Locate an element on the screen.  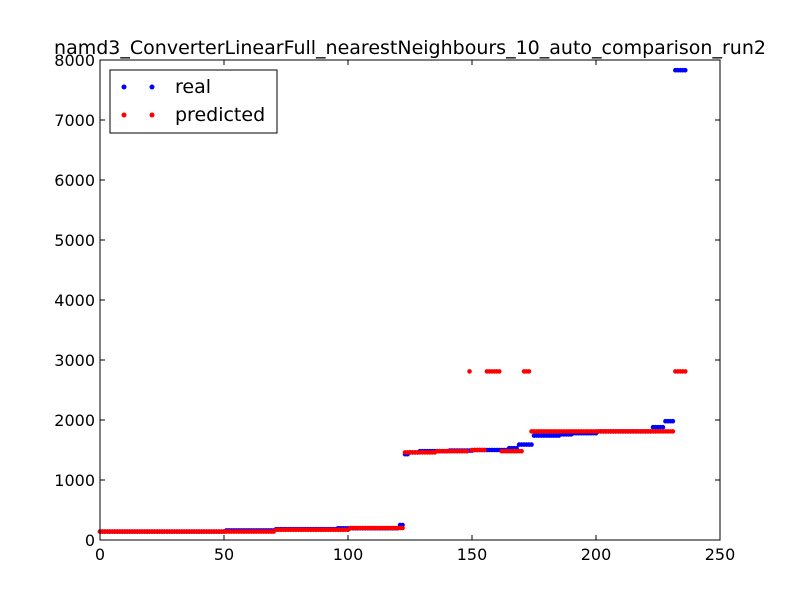
legend-box is located at coordinates (193, 101).